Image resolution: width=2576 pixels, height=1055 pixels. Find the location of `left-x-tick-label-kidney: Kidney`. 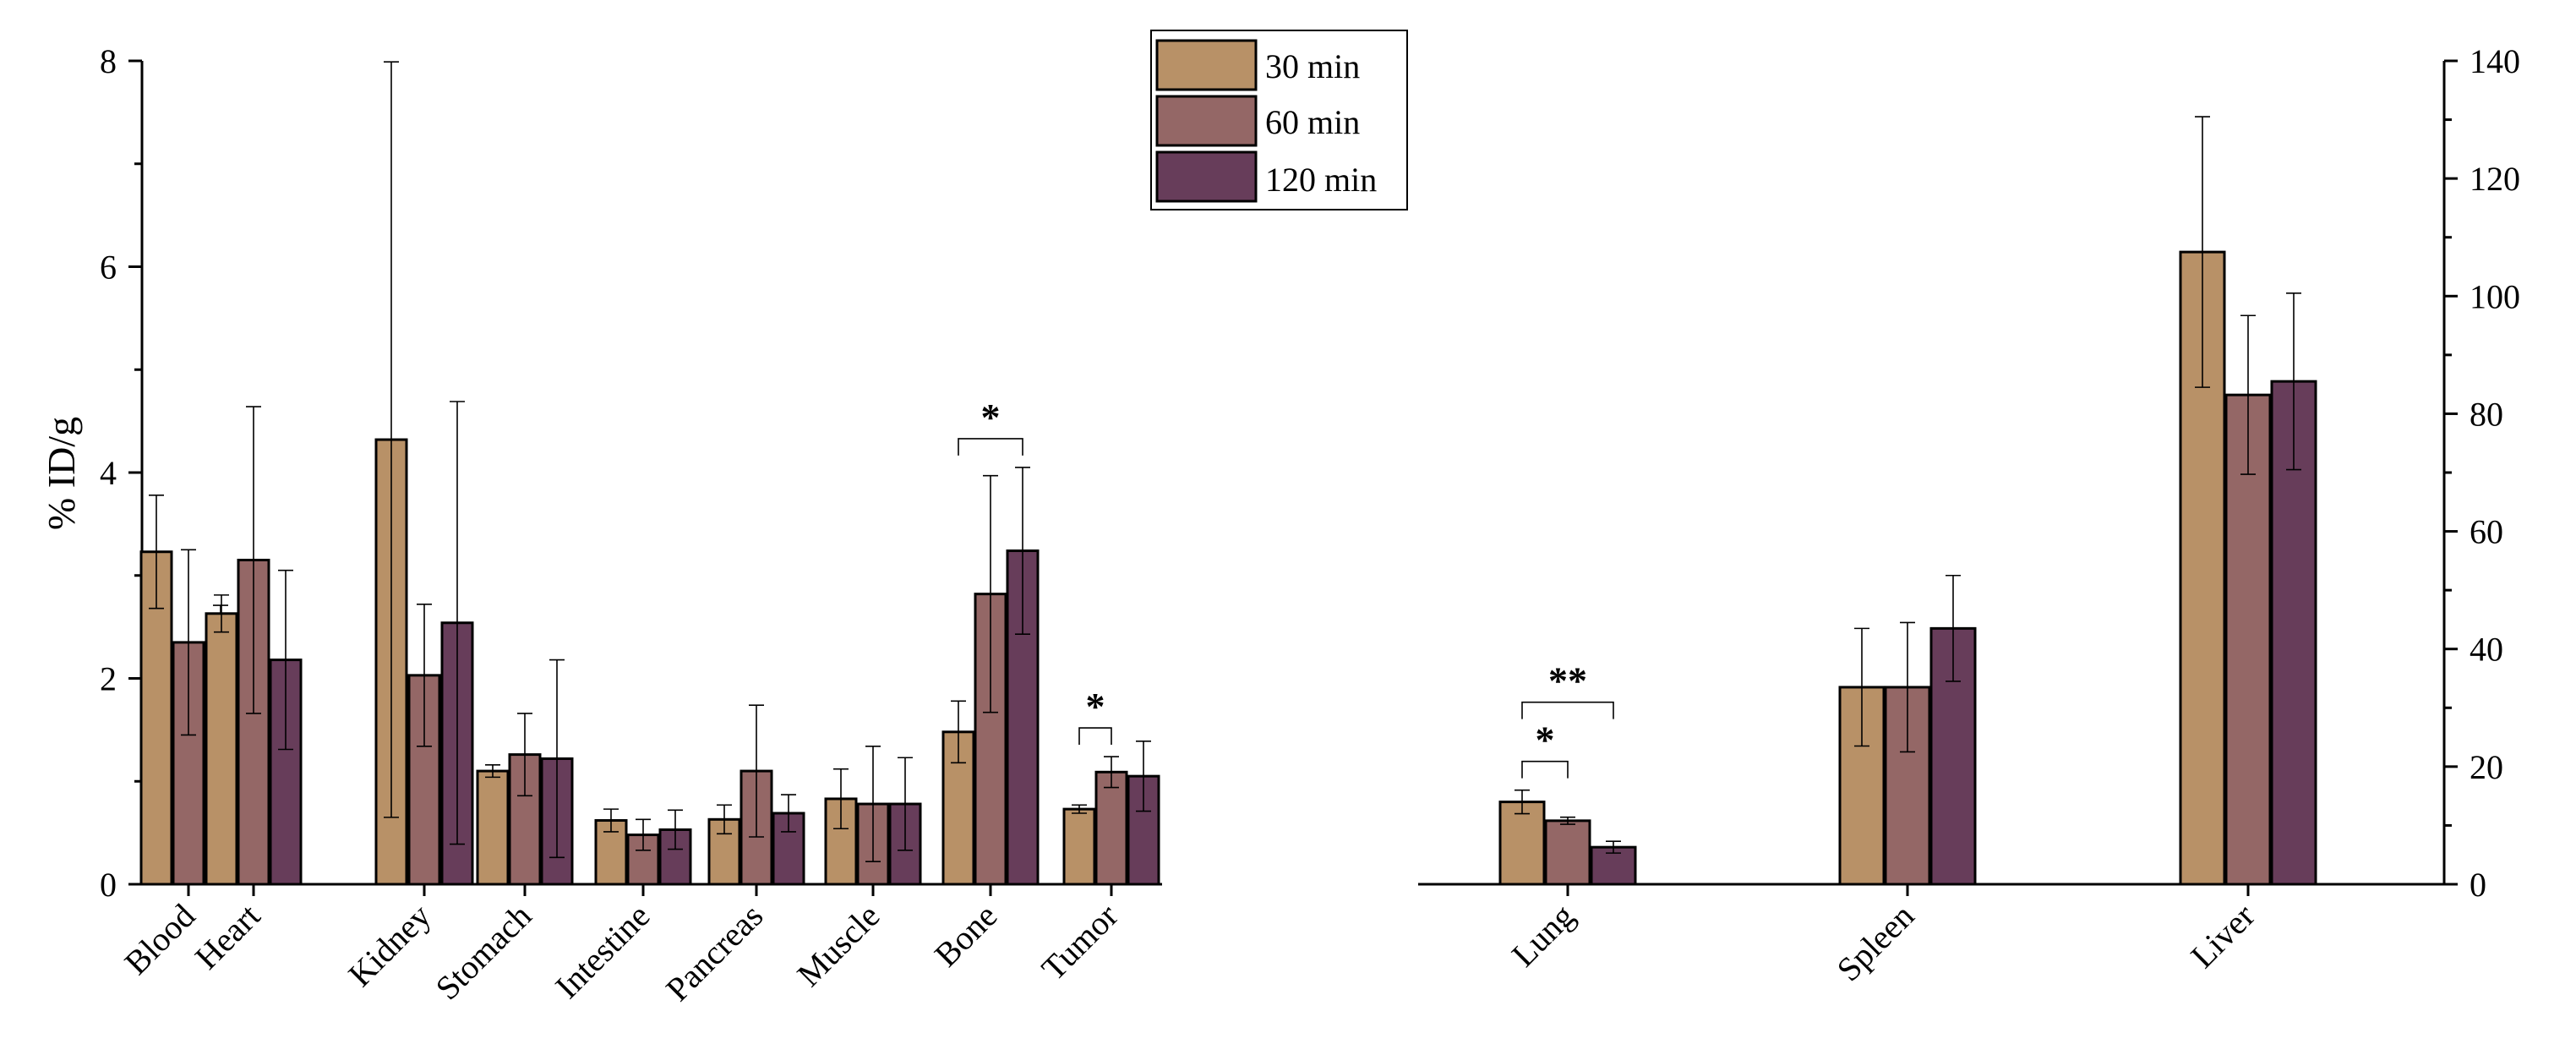

left-x-tick-label-kidney: Kidney is located at coordinates (389, 945).